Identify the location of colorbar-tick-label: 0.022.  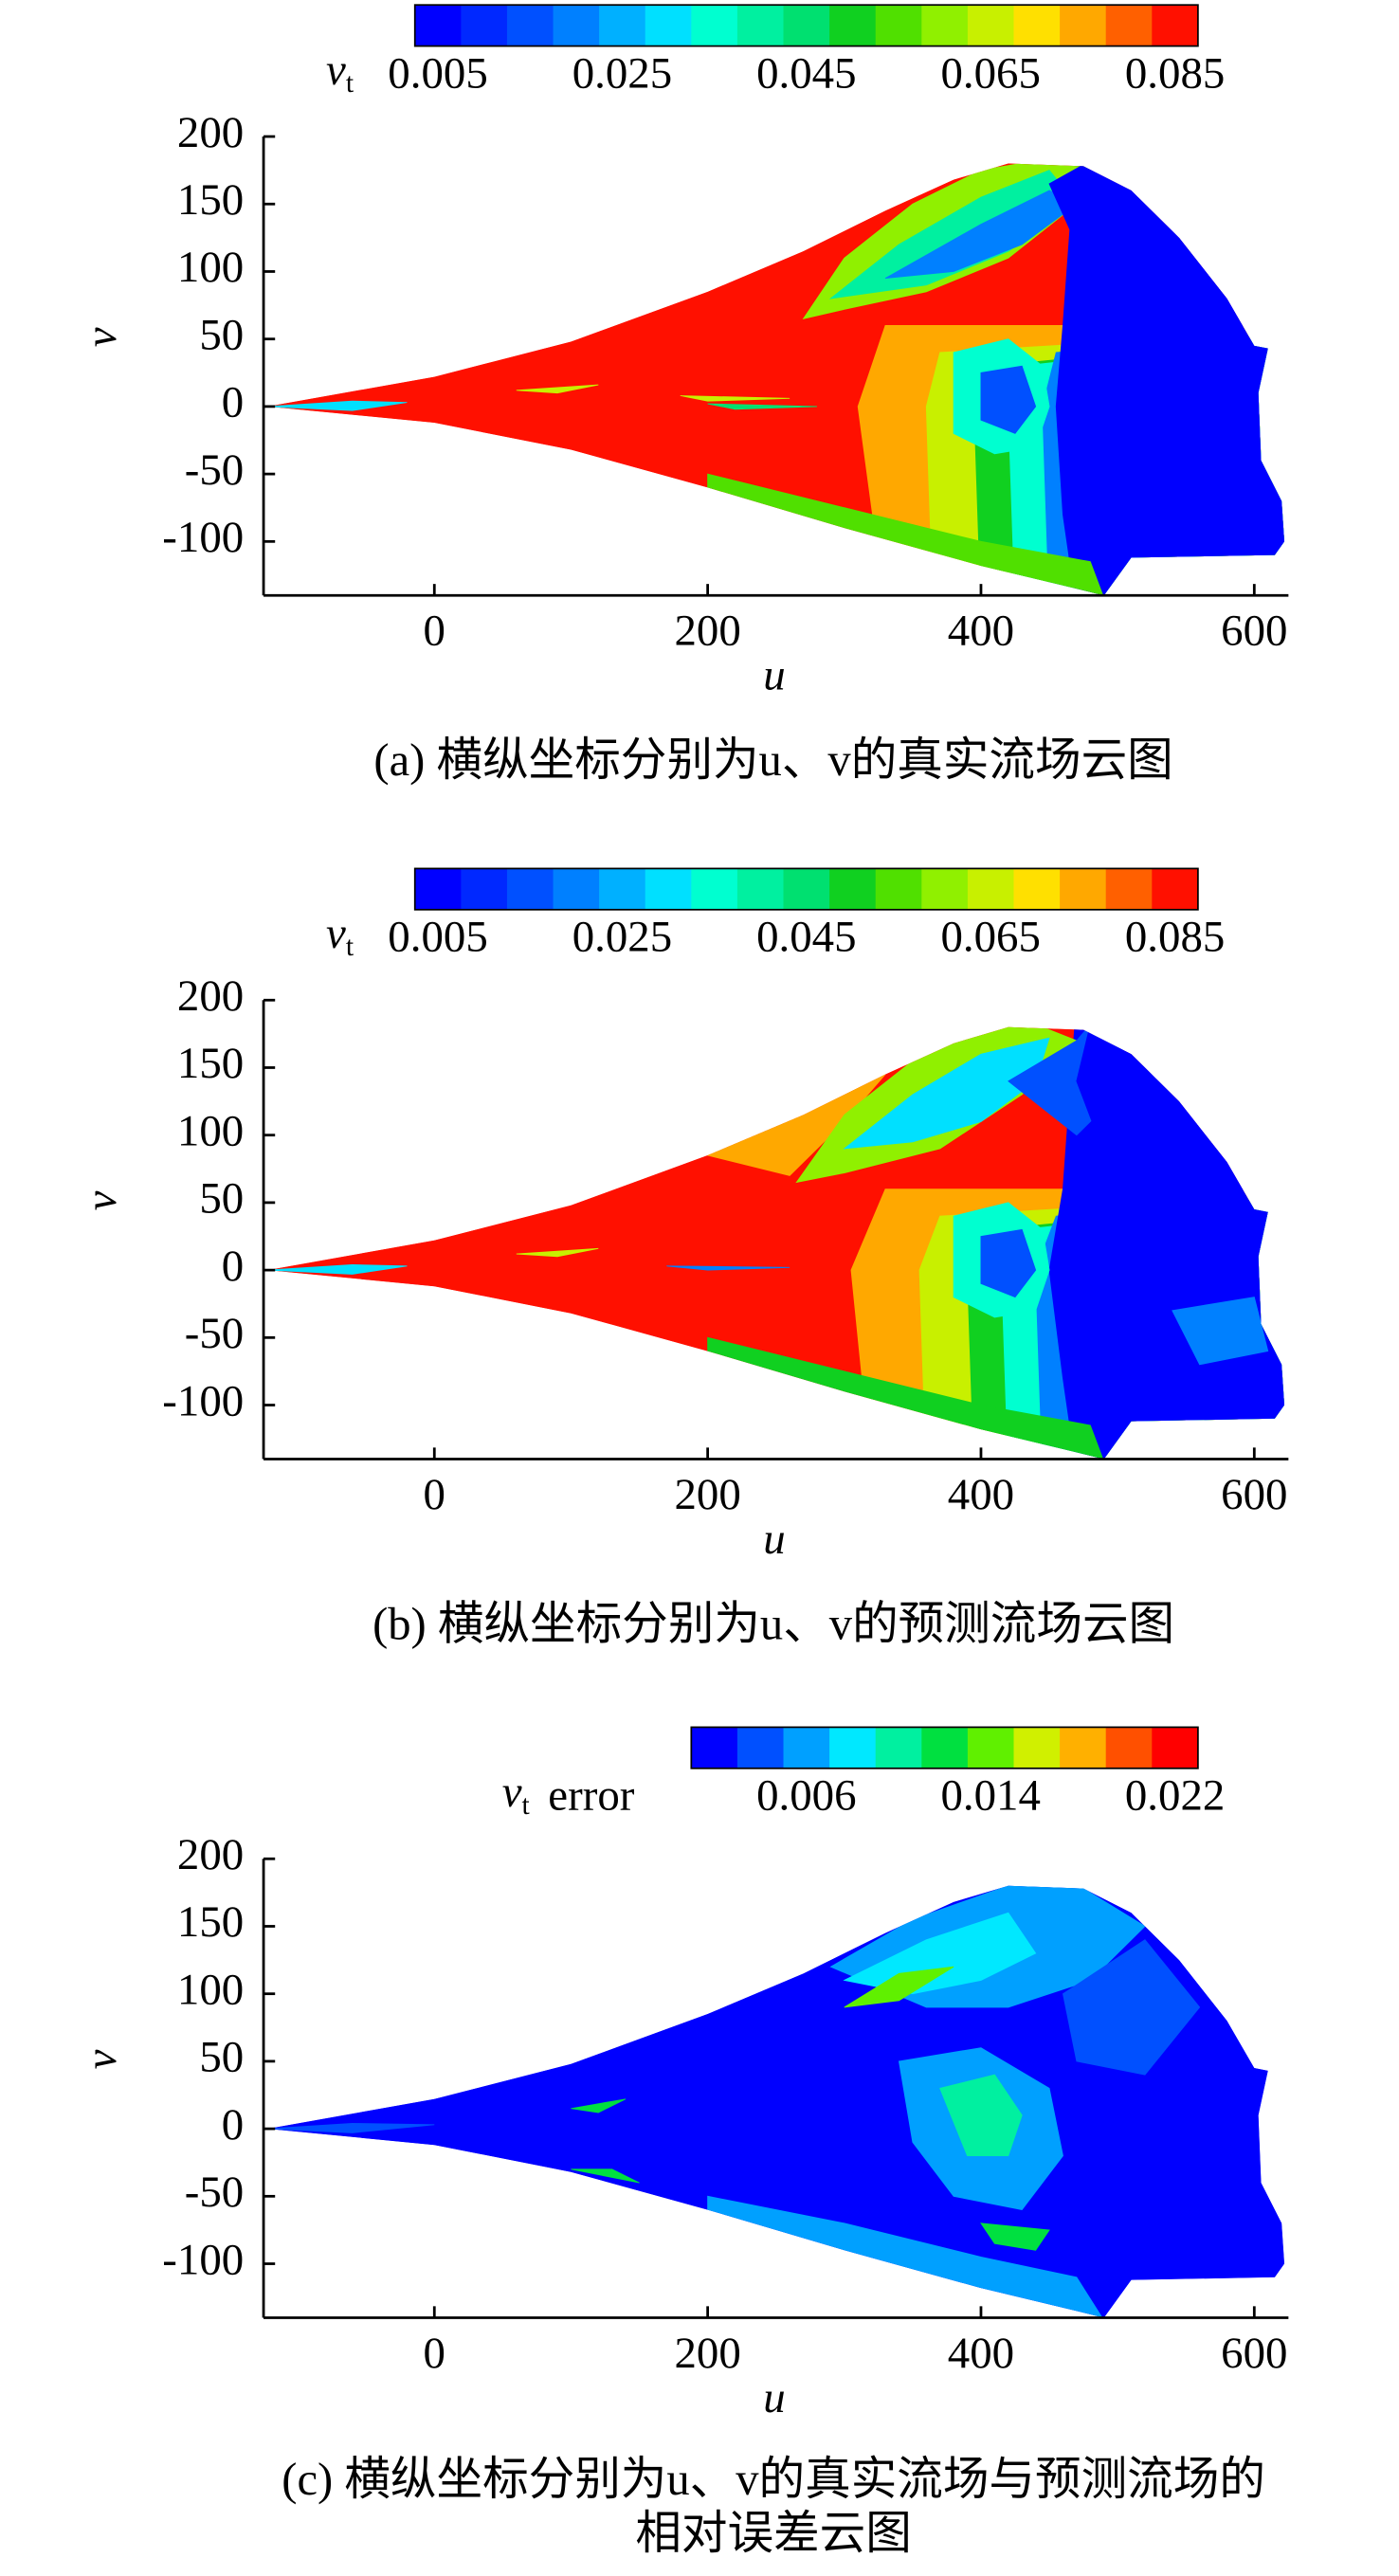
(1175, 1796).